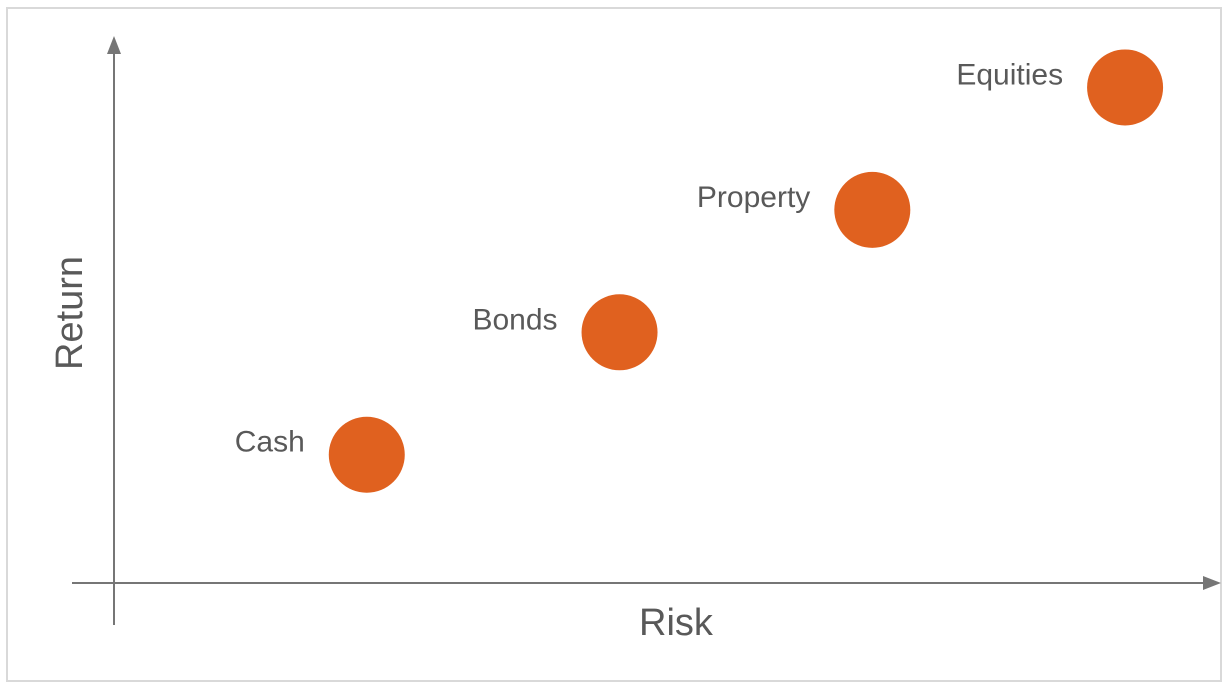 This screenshot has height=690, width=1226. Describe the element at coordinates (676, 623) in the screenshot. I see `x-axis-label: Risk` at that location.